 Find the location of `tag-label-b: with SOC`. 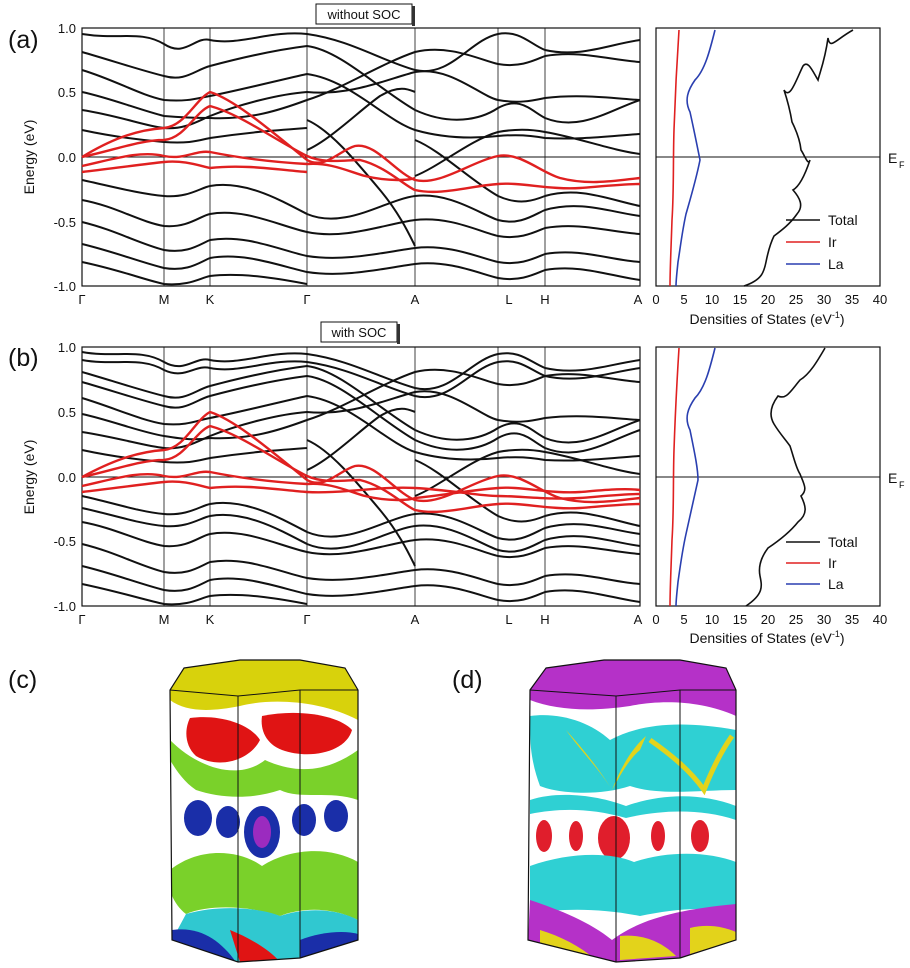

tag-label-b: with SOC is located at coordinates (359, 332).